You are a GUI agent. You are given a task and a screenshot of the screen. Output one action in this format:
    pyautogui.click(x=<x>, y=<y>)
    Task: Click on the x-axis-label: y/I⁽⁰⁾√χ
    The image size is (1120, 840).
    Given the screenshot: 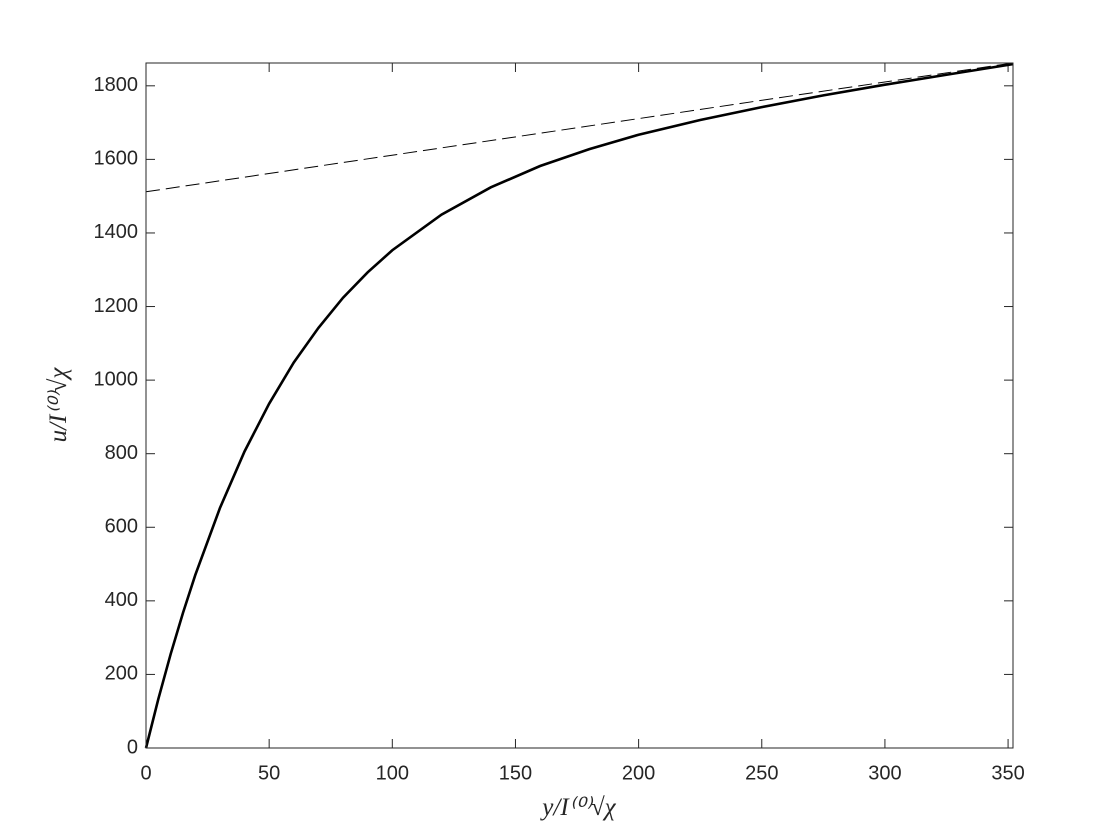 What is the action you would take?
    pyautogui.click(x=577, y=807)
    